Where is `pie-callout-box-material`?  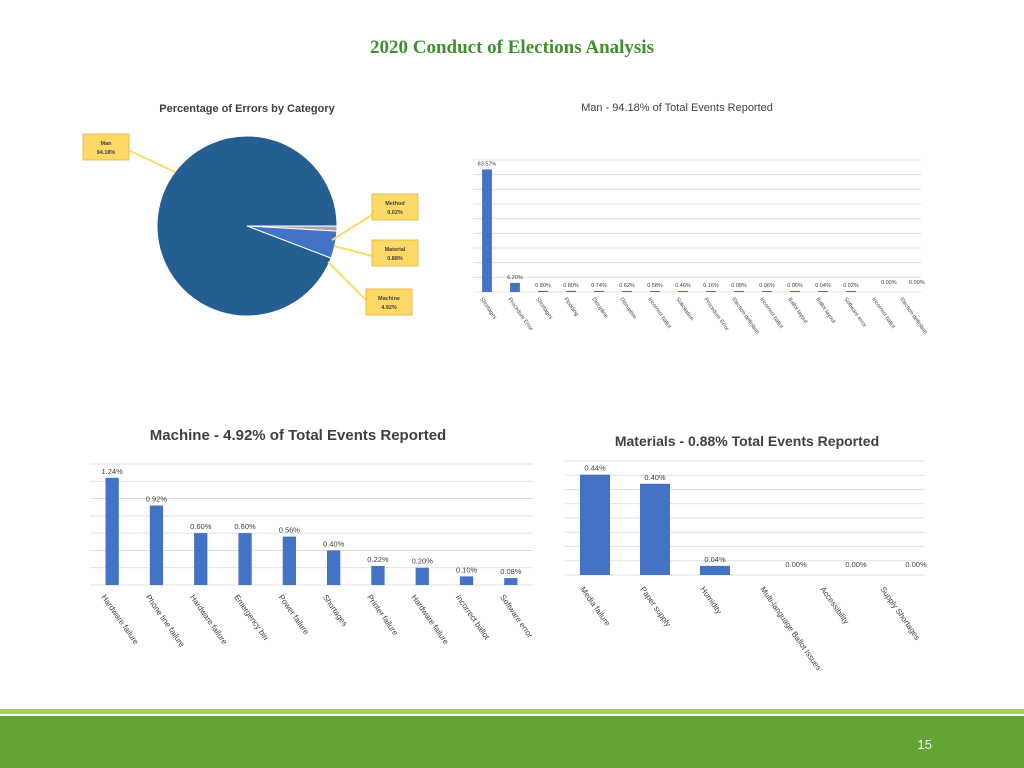 pie-callout-box-material is located at coordinates (395, 253).